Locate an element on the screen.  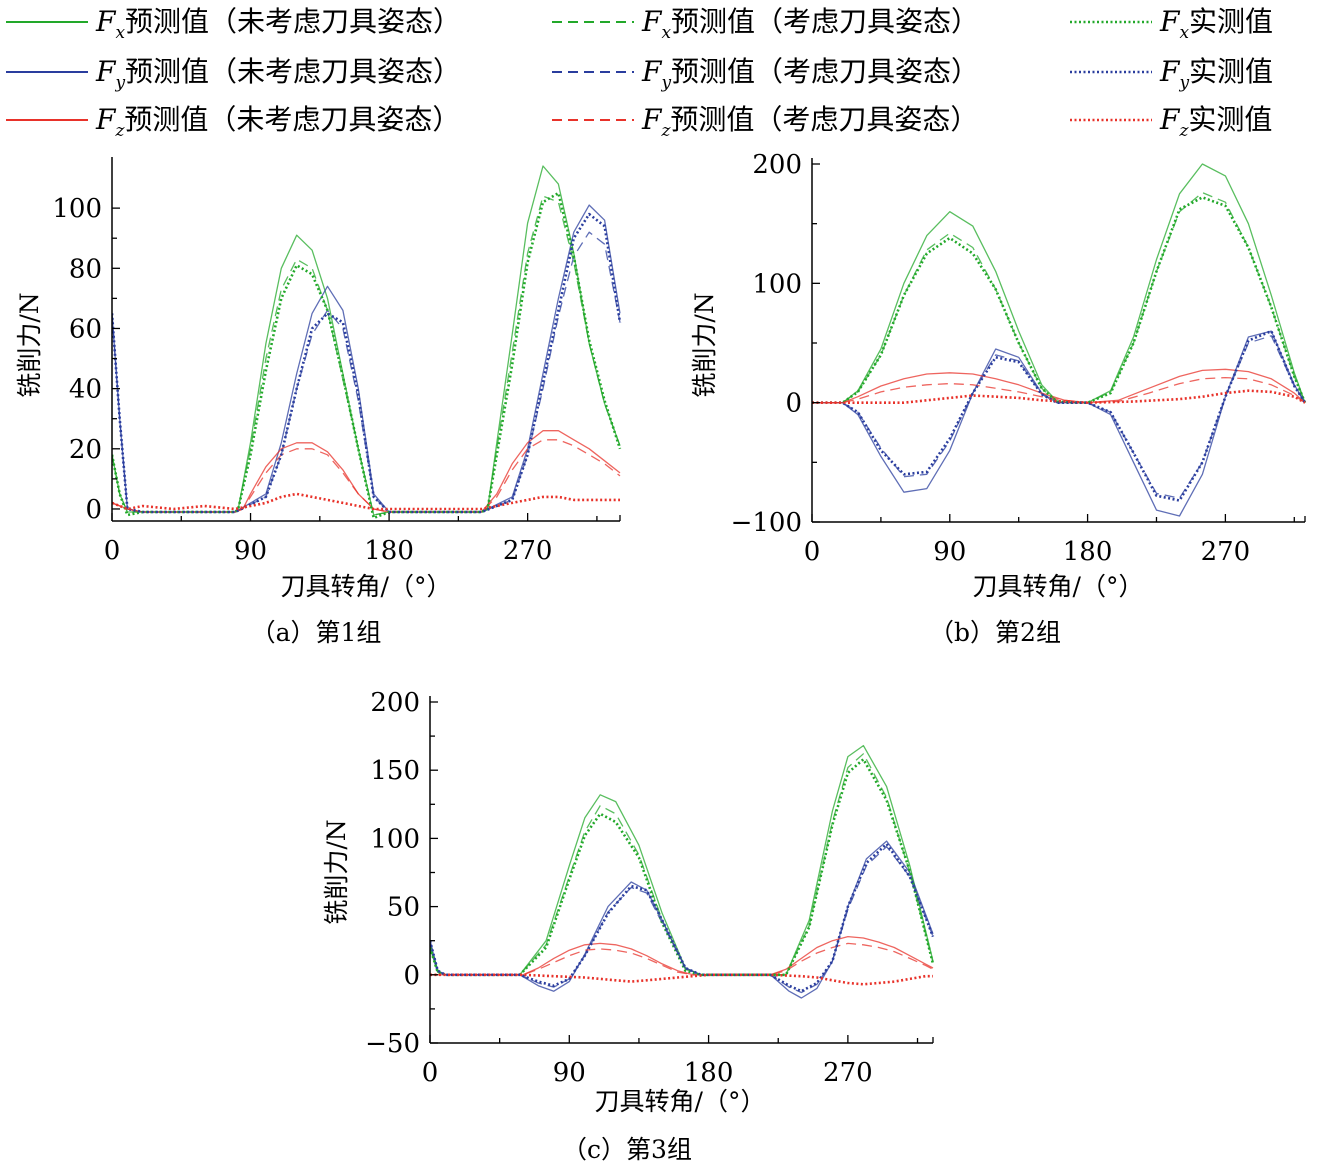
y-tick-label: 60 is located at coordinates (85, 329).